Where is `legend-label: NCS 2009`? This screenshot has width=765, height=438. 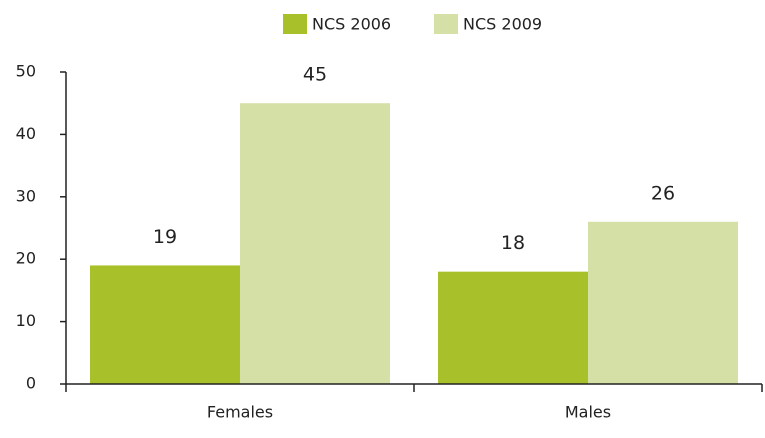 legend-label: NCS 2009 is located at coordinates (502, 24).